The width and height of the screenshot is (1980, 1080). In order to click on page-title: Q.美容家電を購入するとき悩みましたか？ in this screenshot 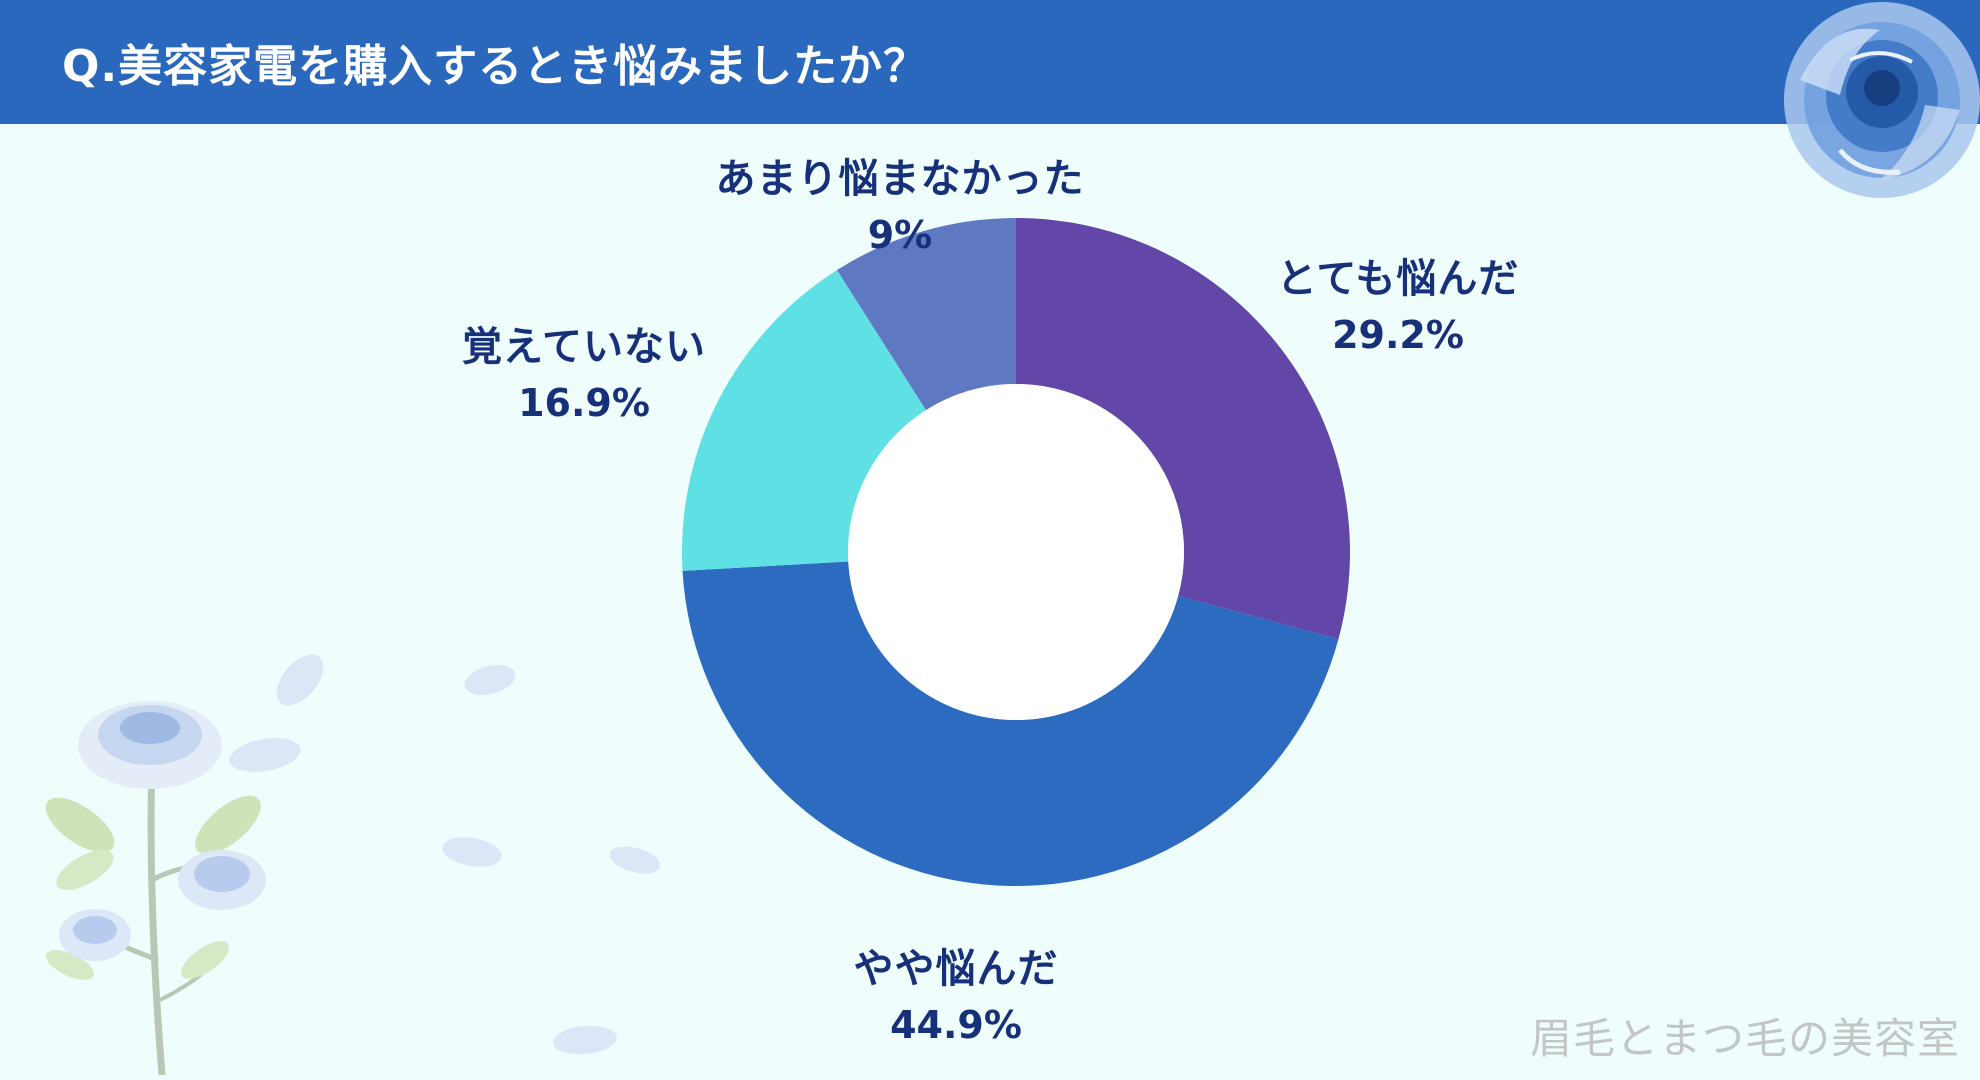, I will do `click(495, 66)`.